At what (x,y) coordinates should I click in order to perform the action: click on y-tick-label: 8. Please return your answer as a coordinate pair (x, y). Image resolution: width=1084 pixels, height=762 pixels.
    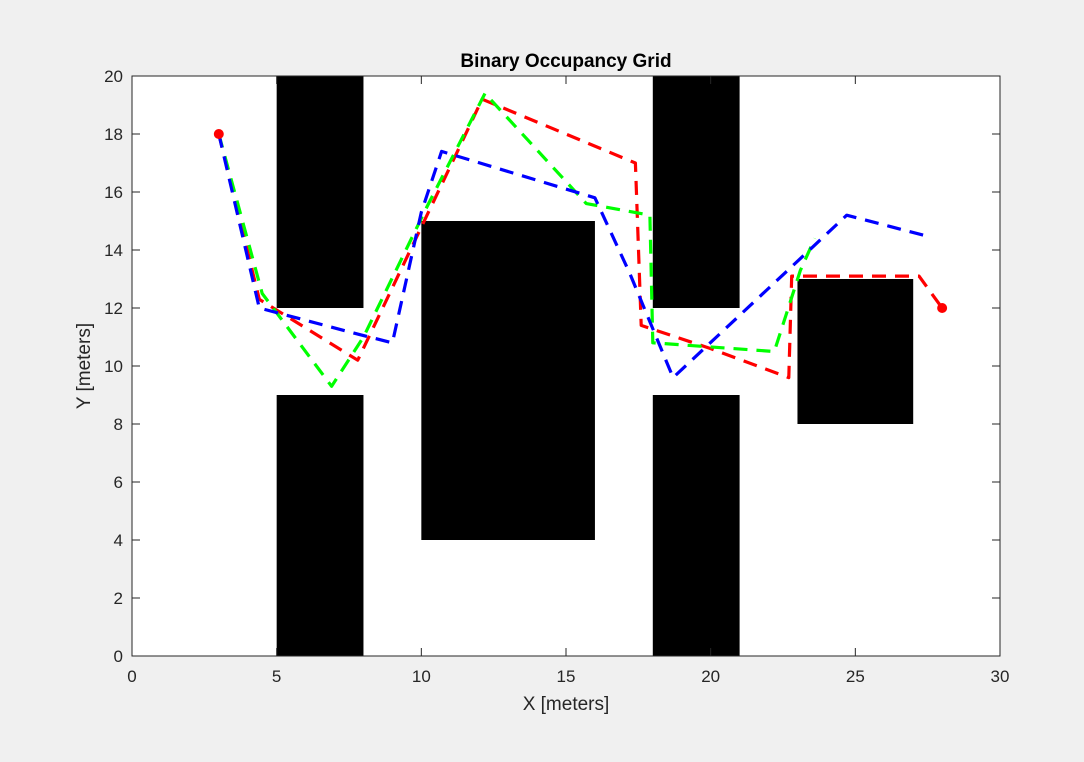
    Looking at the image, I should click on (118, 424).